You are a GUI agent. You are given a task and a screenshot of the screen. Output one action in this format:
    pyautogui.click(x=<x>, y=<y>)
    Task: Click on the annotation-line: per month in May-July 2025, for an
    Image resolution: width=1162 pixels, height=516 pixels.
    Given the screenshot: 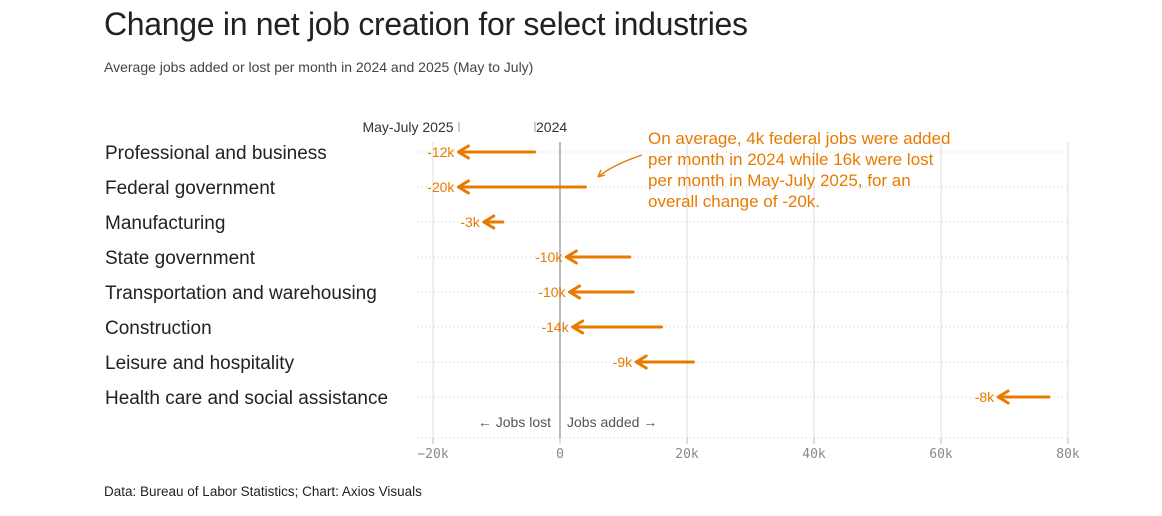 What is the action you would take?
    pyautogui.click(x=779, y=180)
    